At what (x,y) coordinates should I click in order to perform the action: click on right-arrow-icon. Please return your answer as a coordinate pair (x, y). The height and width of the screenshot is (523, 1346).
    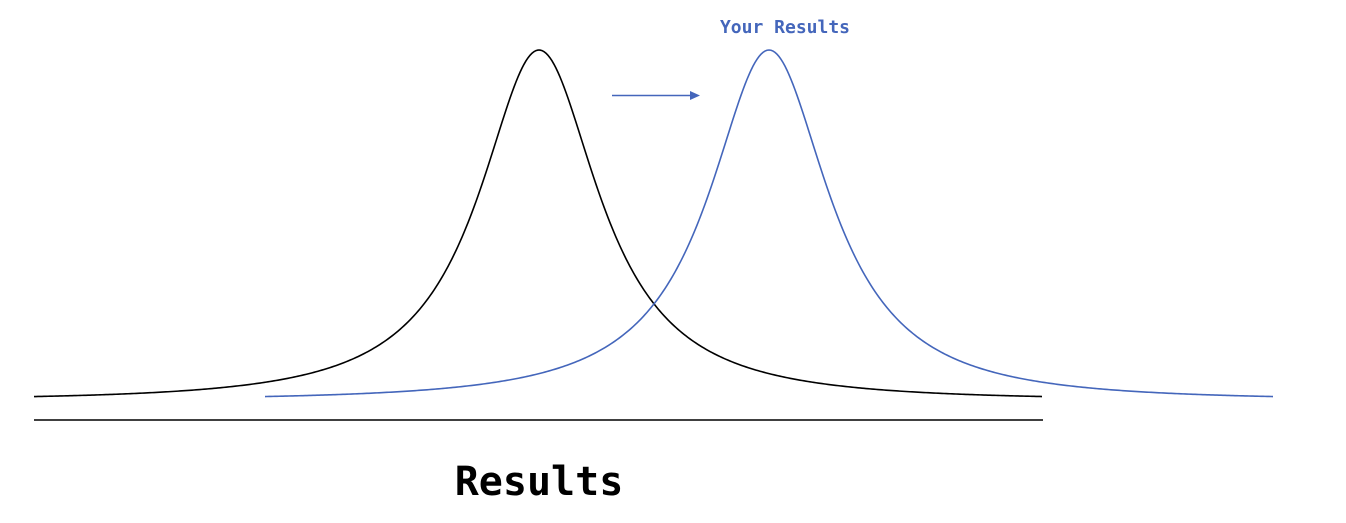
    Looking at the image, I should click on (656, 95).